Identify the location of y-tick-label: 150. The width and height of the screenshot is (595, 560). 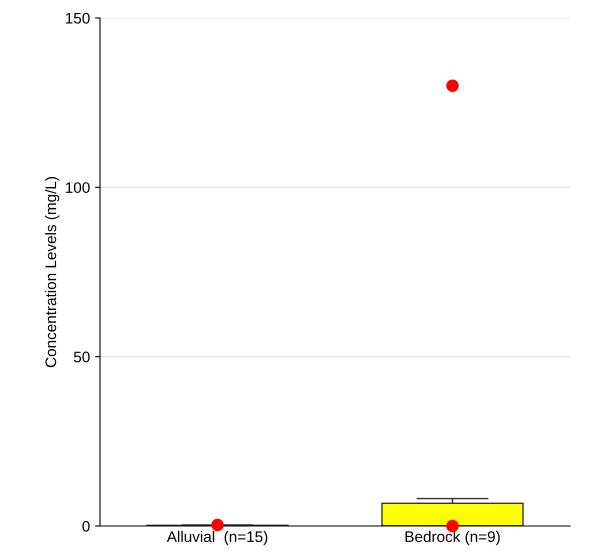
(78, 18).